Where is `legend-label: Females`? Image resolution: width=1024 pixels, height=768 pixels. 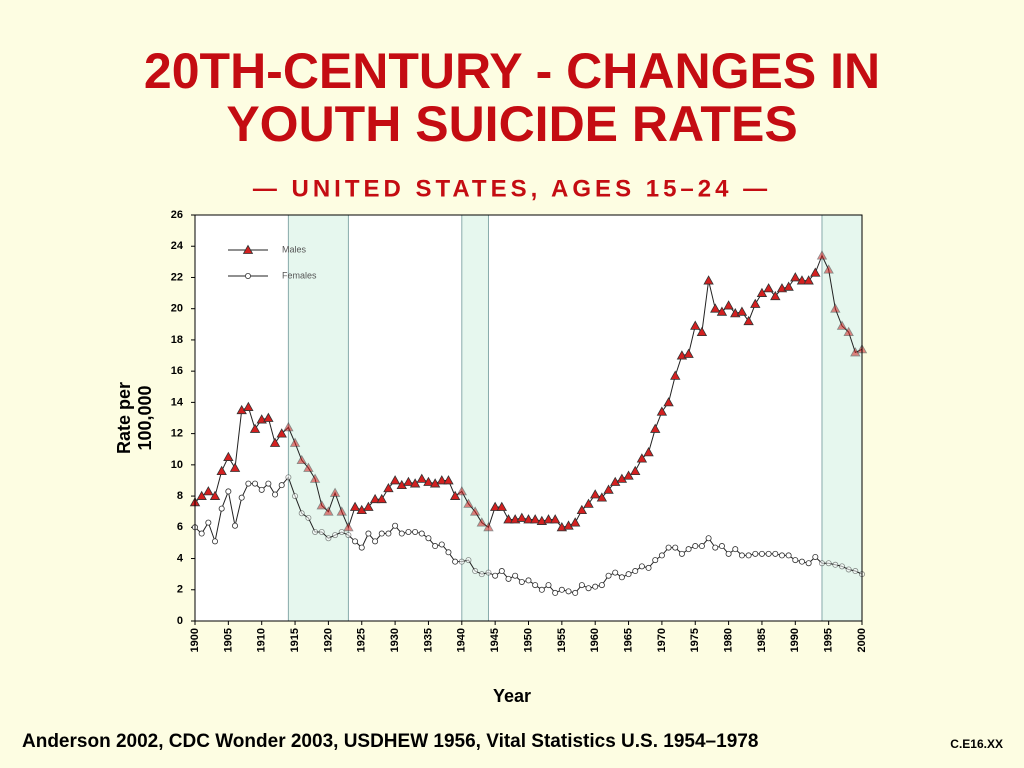
legend-label: Females is located at coordinates (299, 275).